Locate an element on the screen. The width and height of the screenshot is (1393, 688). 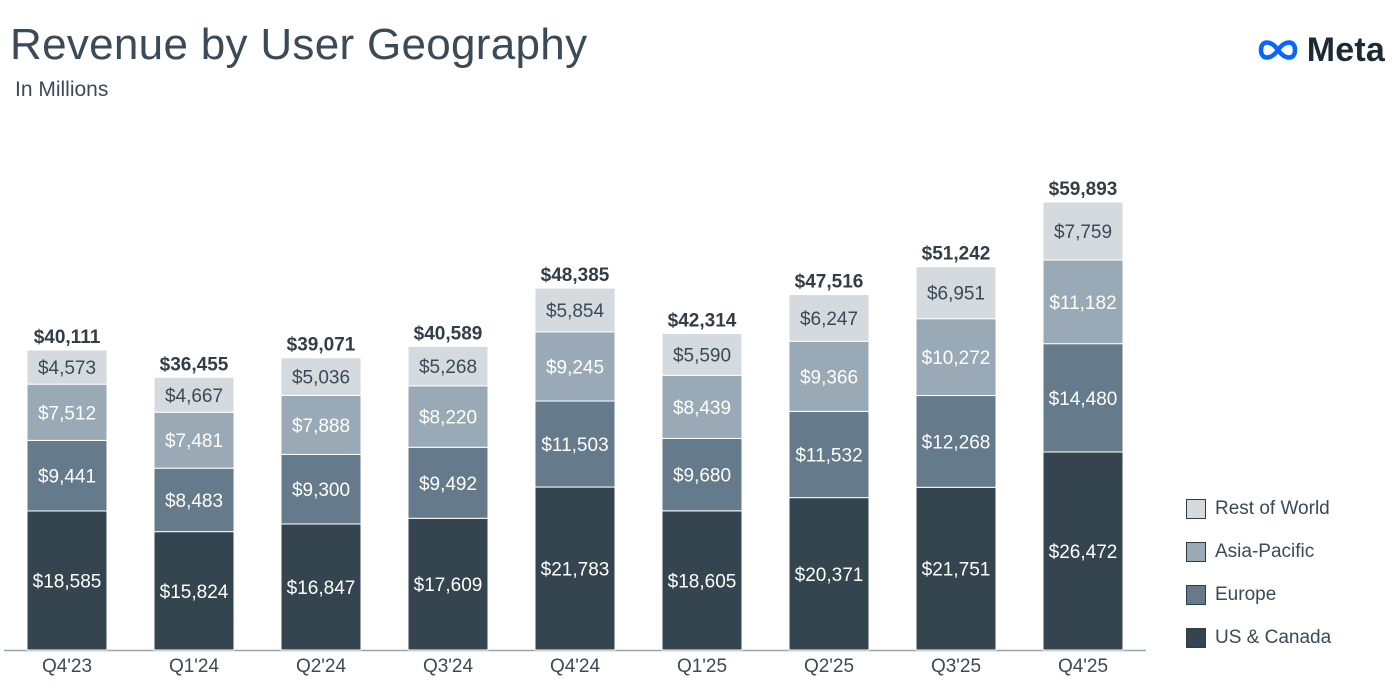
data-label-us-canada: $18,585 is located at coordinates (67, 581).